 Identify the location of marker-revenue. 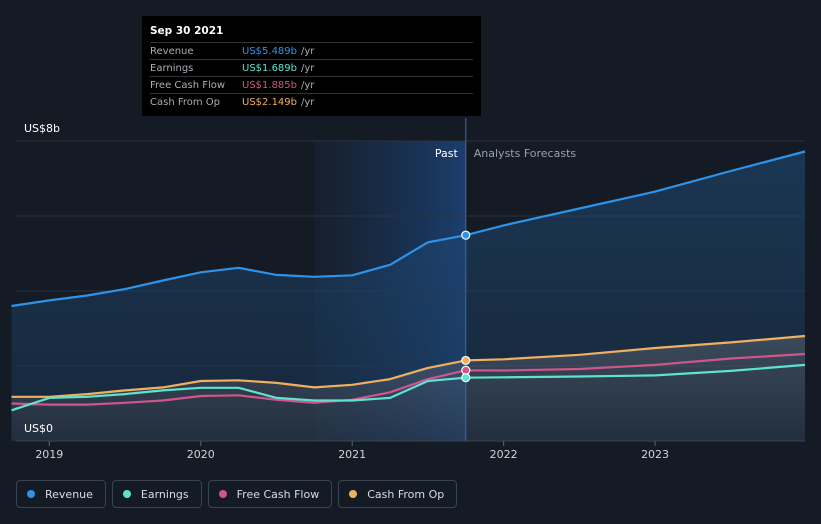
(466, 235).